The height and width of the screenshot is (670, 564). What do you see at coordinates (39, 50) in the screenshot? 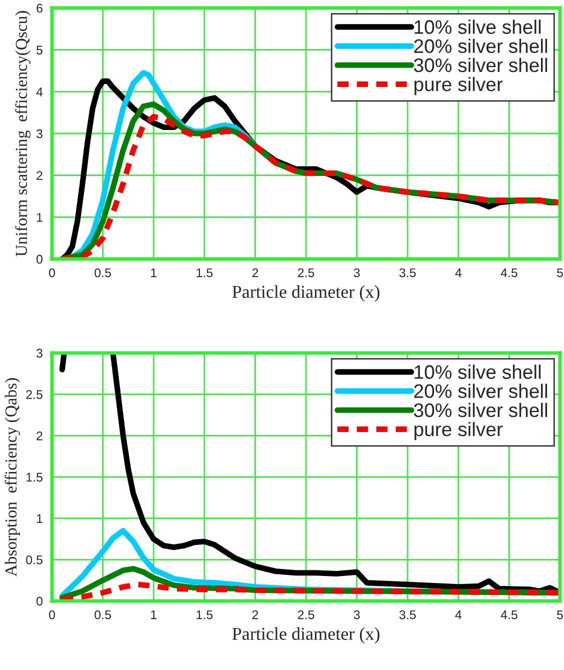
I see `y-tick-label: 5` at bounding box center [39, 50].